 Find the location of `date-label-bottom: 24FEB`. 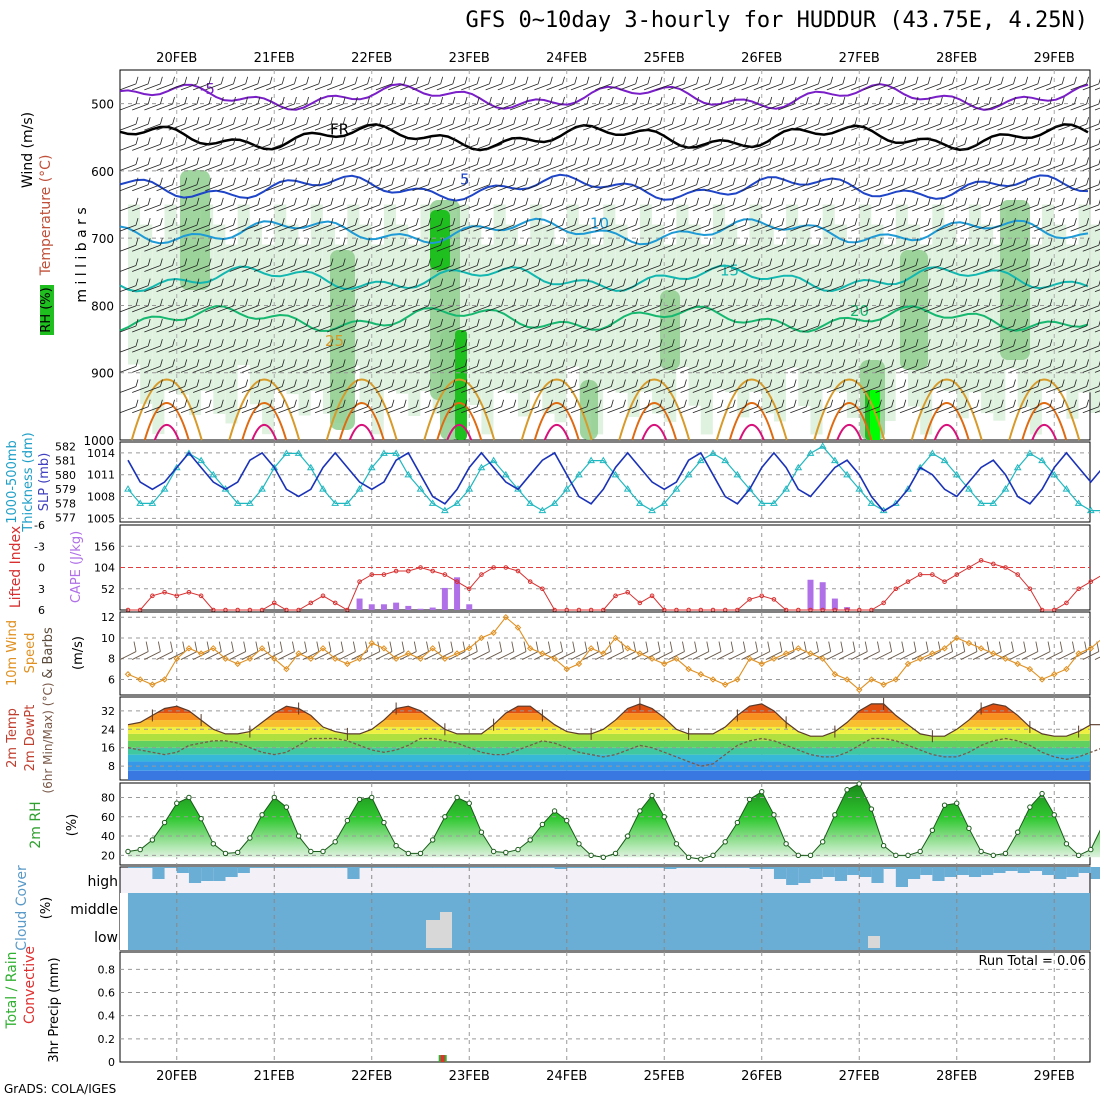

date-label-bottom: 24FEB is located at coordinates (566, 1076).